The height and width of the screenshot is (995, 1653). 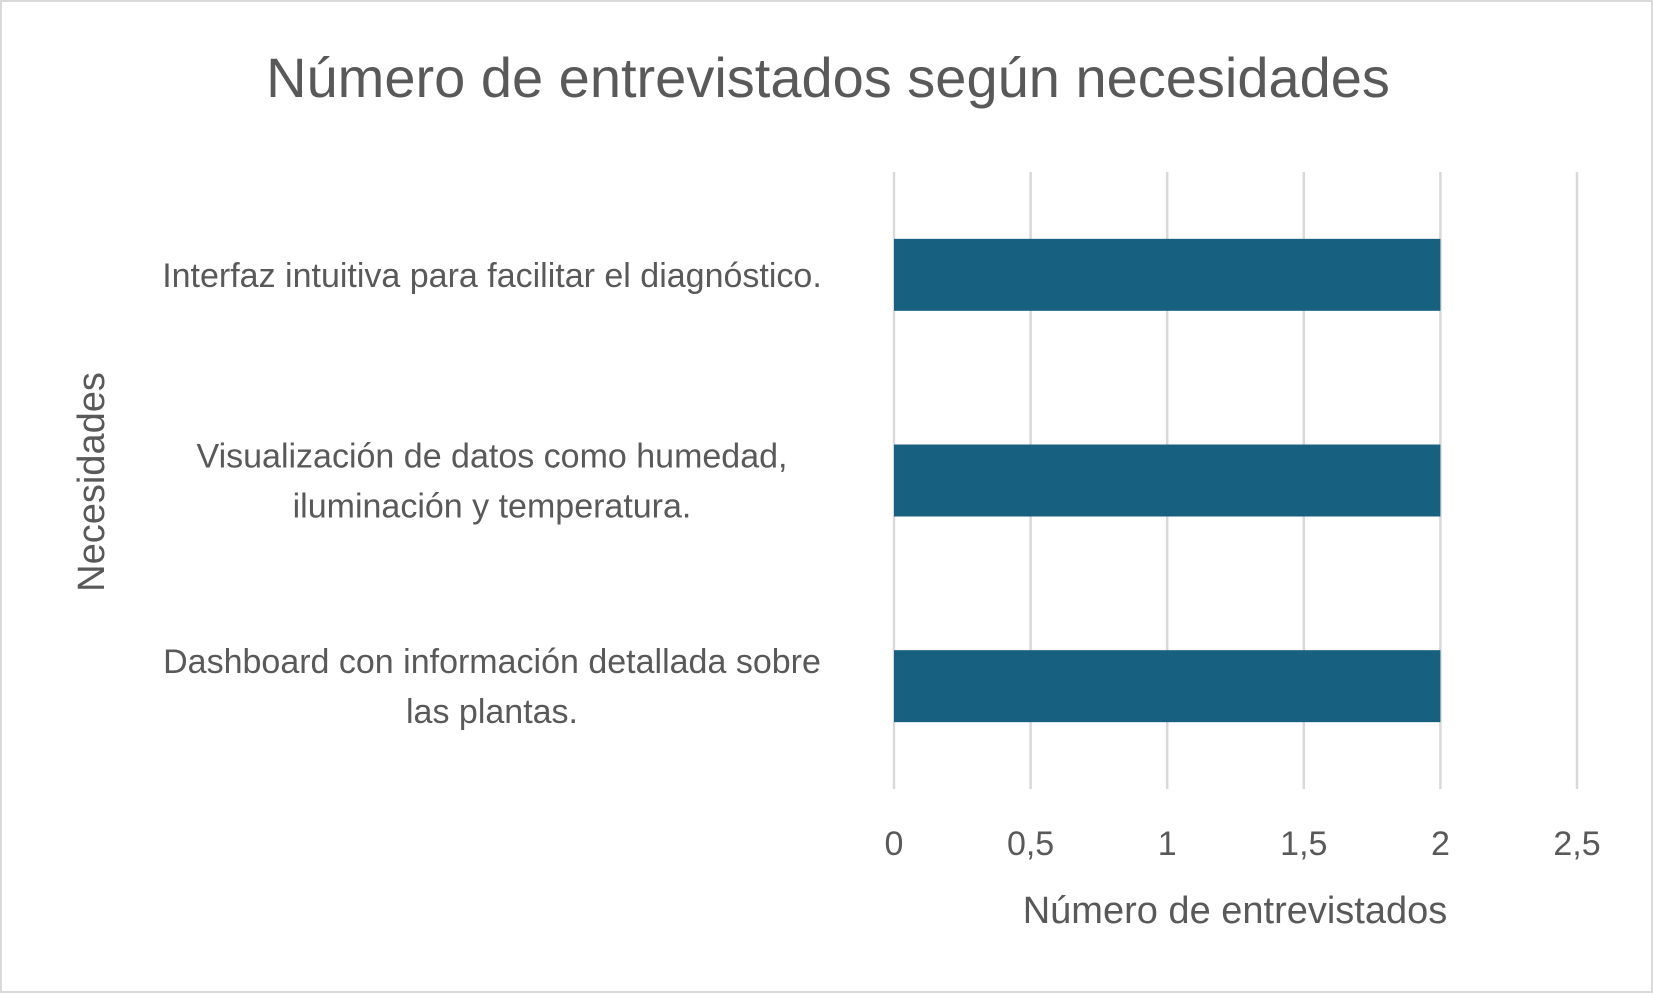 What do you see at coordinates (1243, 844) in the screenshot?
I see `x-tick-labels: 0 0,5 1 1,5 2 2,5` at bounding box center [1243, 844].